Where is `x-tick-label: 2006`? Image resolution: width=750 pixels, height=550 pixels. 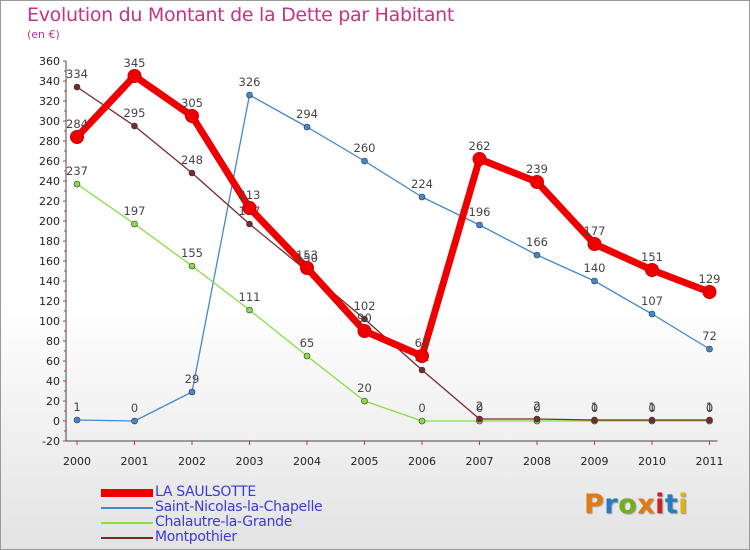
x-tick-label: 2006 is located at coordinates (422, 461).